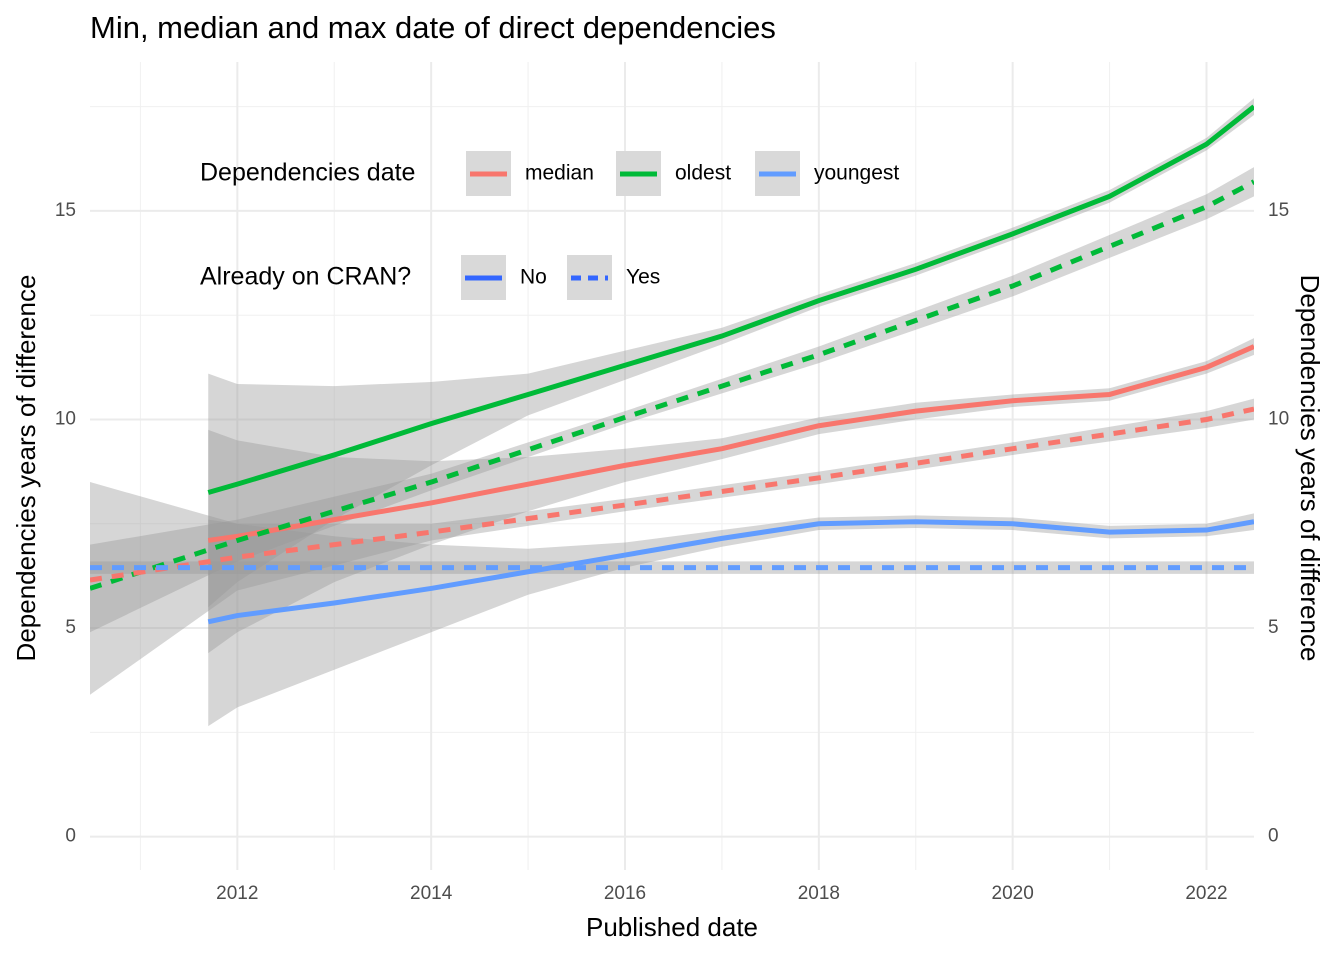  I want to click on y-axis-title: Dependencies years of difference, so click(26, 468).